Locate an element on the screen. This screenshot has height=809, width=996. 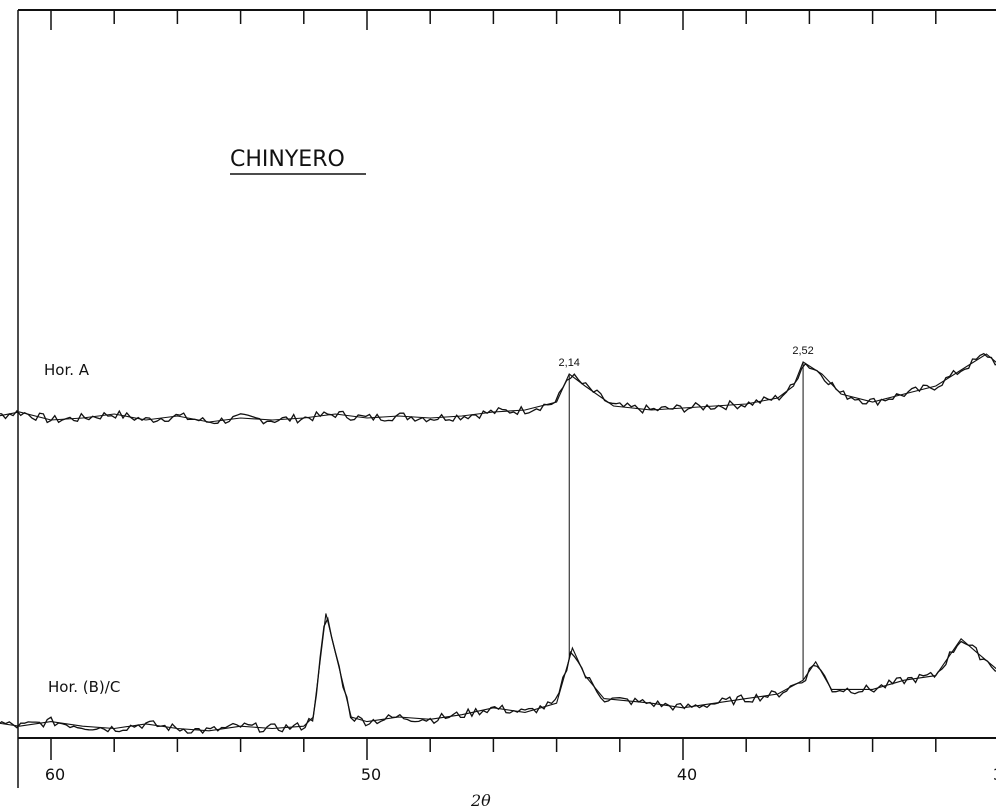
peak-label: 2,14 is located at coordinates (569, 363).